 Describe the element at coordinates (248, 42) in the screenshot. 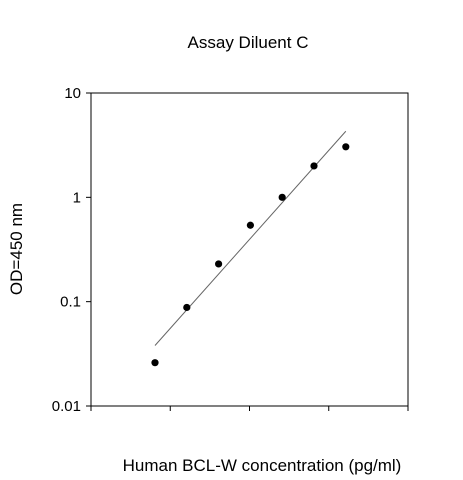

I see `chart-title: Assay Diluent C` at that location.